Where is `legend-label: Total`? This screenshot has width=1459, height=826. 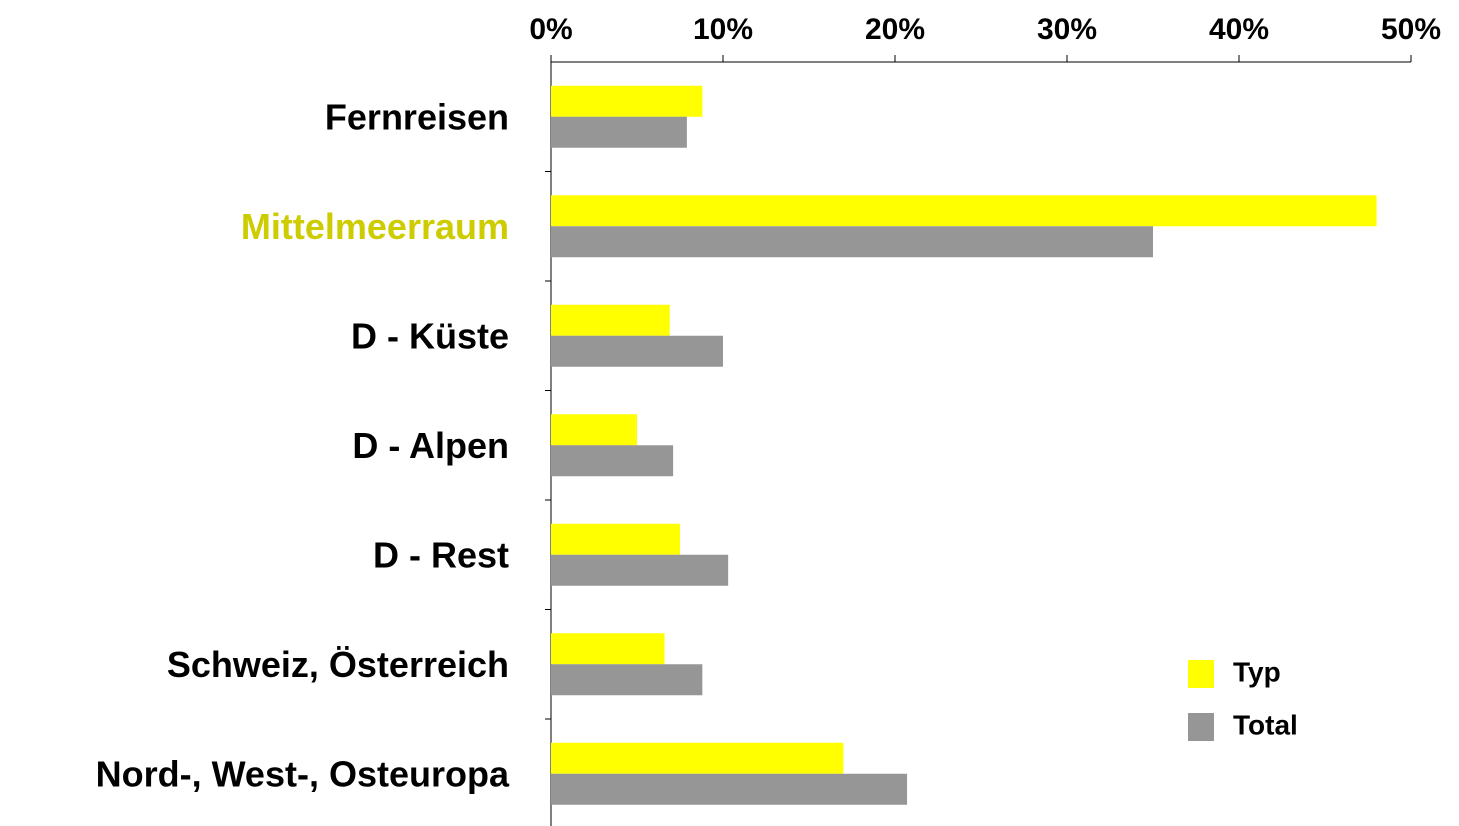
legend-label: Total is located at coordinates (1265, 724).